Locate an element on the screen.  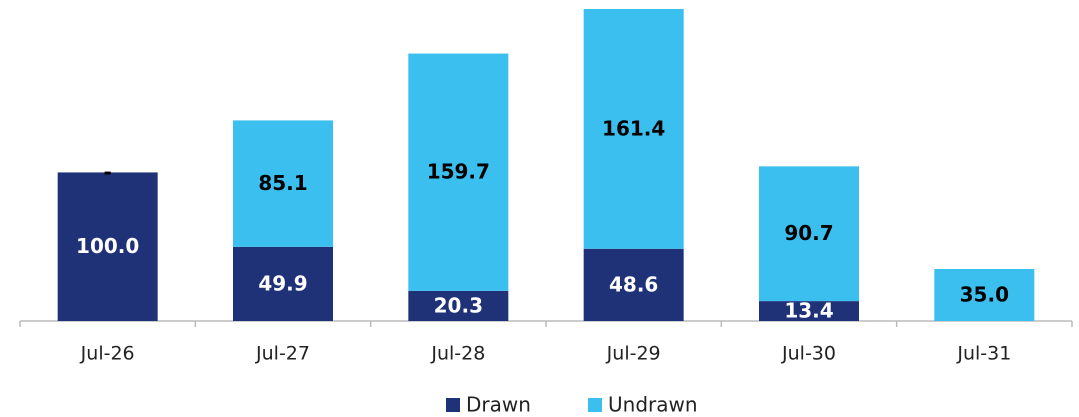
data-label: 159.7 is located at coordinates (458, 172).